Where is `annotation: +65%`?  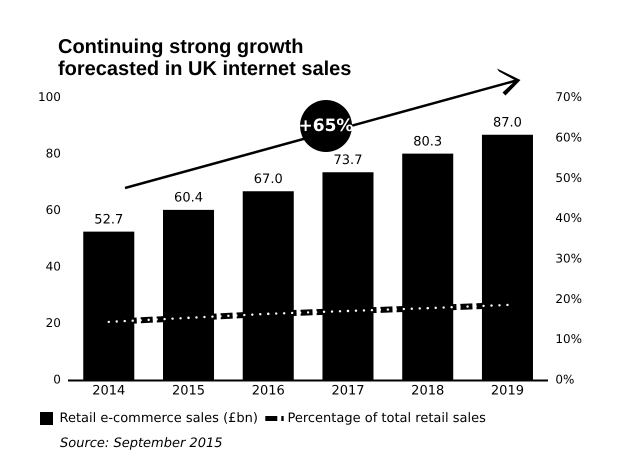
annotation: +65% is located at coordinates (326, 126).